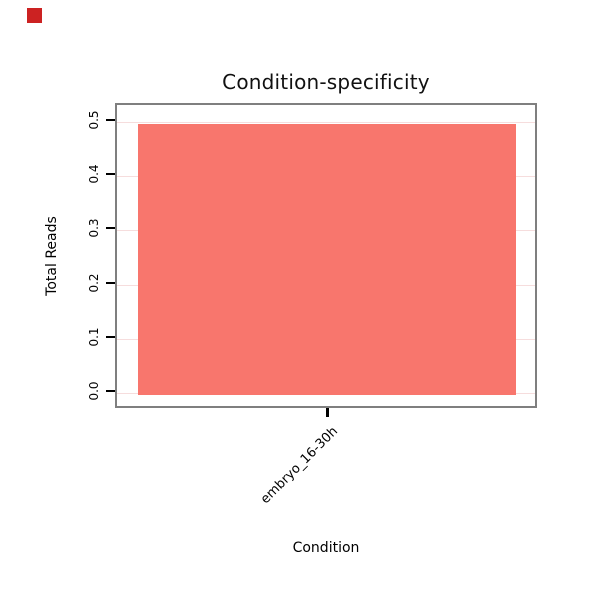  What do you see at coordinates (327, 412) in the screenshot?
I see `x-tick-mark` at bounding box center [327, 412].